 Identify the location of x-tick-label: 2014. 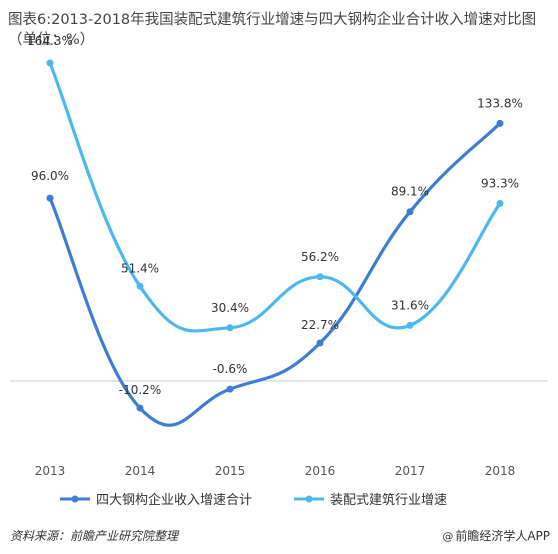
(140, 471).